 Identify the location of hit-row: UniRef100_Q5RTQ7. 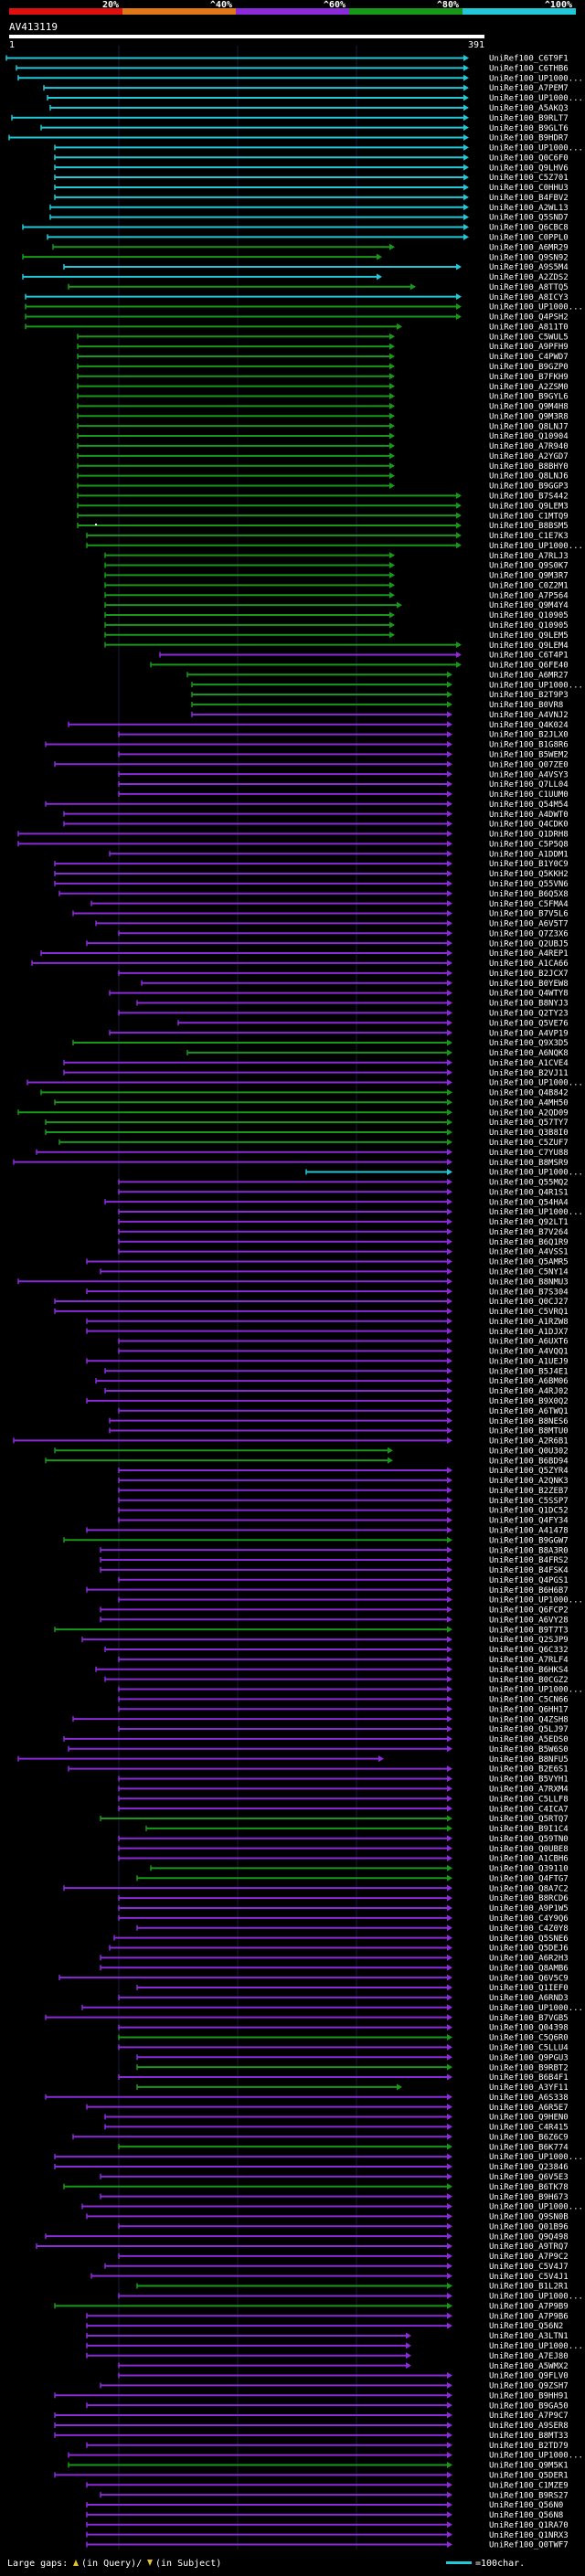
(293, 1819).